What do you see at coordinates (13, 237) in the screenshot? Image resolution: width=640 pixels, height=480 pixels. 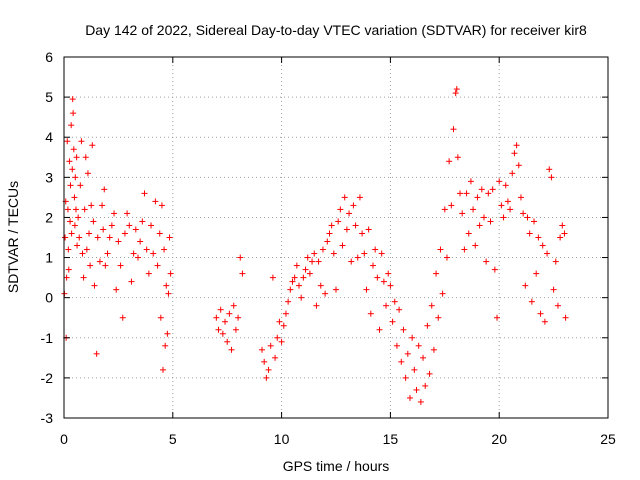 I see `y-axis-label: SDTVAR / TECUs` at bounding box center [13, 237].